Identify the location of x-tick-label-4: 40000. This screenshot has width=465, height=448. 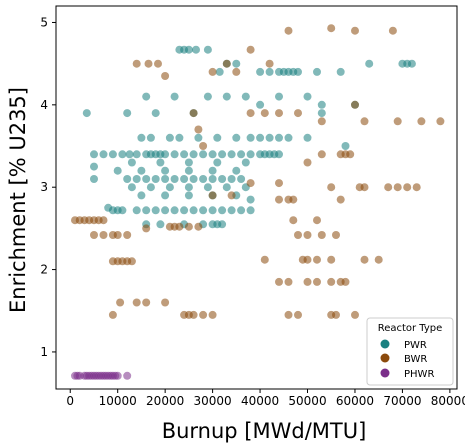
(260, 401).